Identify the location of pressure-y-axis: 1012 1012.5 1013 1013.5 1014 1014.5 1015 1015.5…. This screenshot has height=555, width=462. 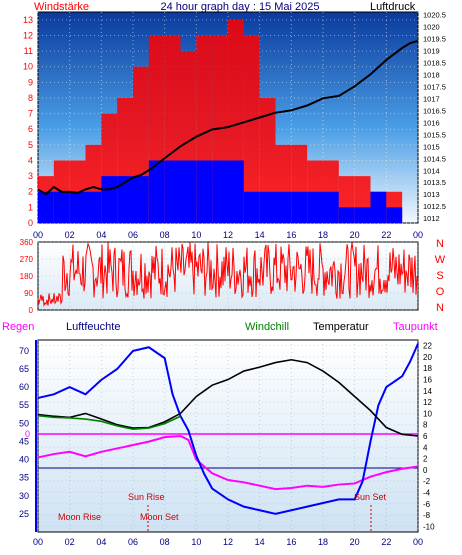
(434, 116).